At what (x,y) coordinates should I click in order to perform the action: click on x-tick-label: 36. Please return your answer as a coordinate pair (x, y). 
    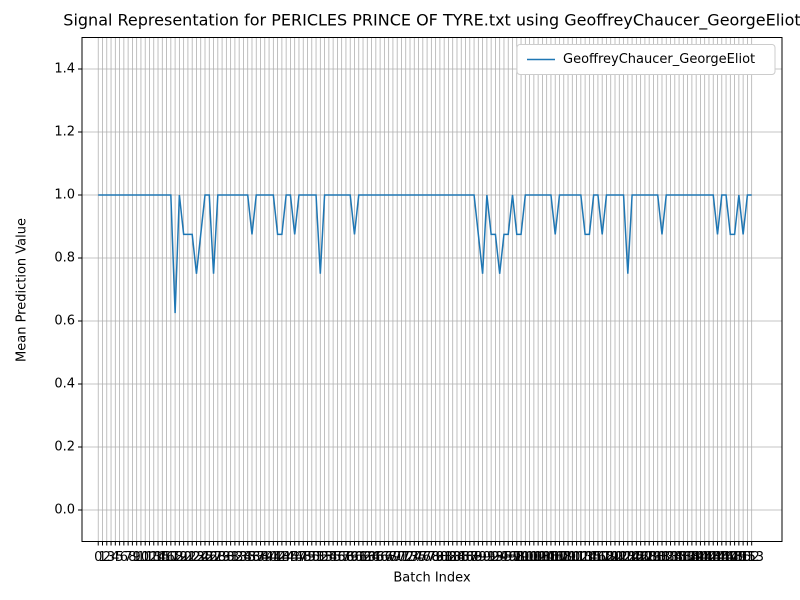
    Looking at the image, I should click on (252, 557).